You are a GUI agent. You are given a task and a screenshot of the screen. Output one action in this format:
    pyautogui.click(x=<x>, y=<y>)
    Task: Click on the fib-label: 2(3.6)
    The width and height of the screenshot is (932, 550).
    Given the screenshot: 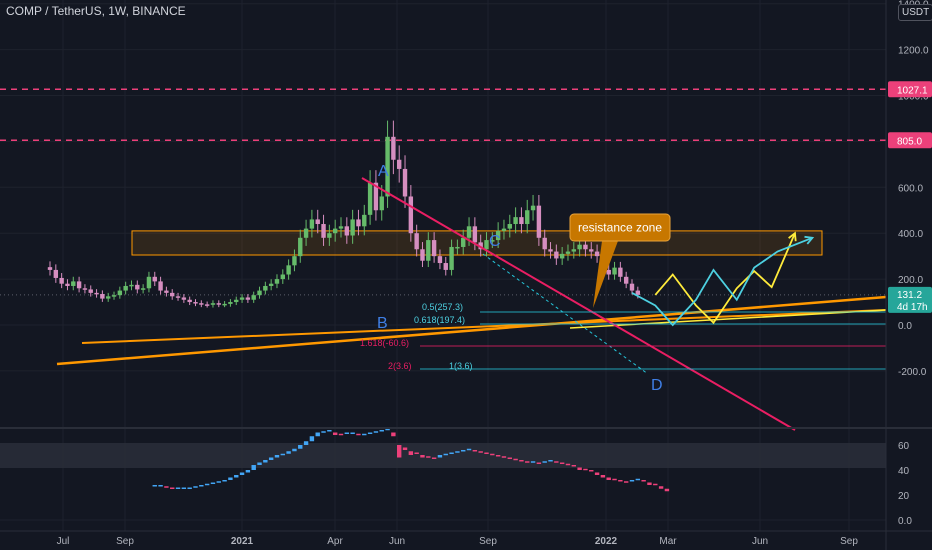 What is the action you would take?
    pyautogui.click(x=400, y=366)
    